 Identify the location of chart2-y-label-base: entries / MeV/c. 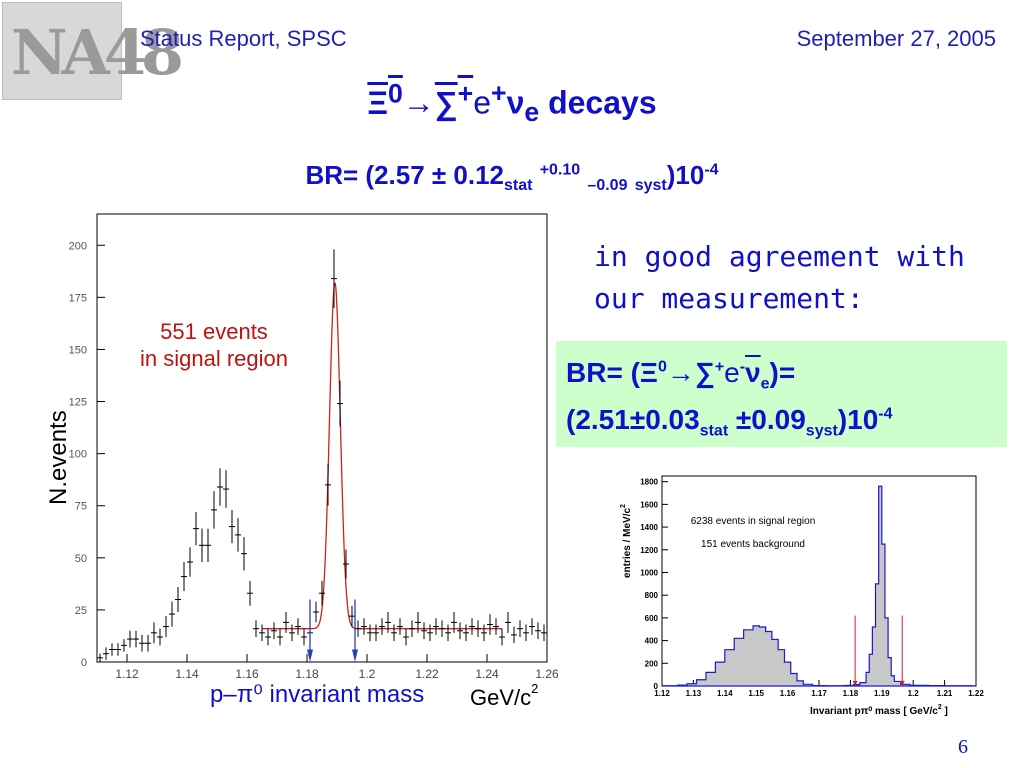
(627, 543).